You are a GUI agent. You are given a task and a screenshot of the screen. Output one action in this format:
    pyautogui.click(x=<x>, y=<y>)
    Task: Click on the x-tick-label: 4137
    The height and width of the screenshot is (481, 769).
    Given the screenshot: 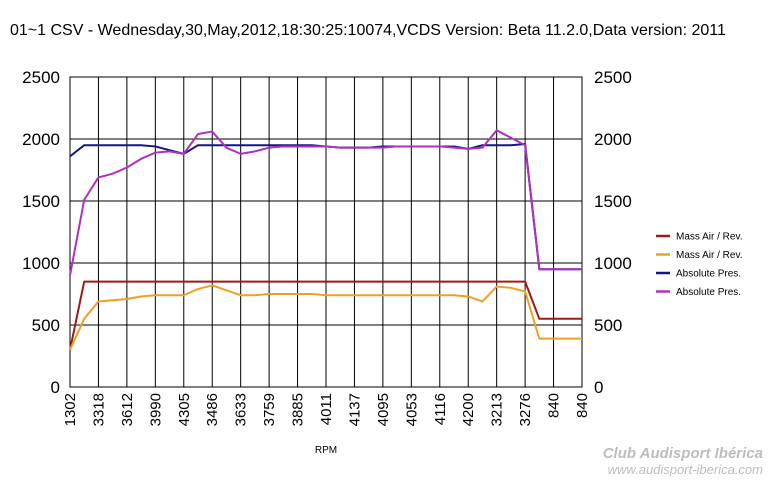 What is the action you would take?
    pyautogui.click(x=354, y=409)
    